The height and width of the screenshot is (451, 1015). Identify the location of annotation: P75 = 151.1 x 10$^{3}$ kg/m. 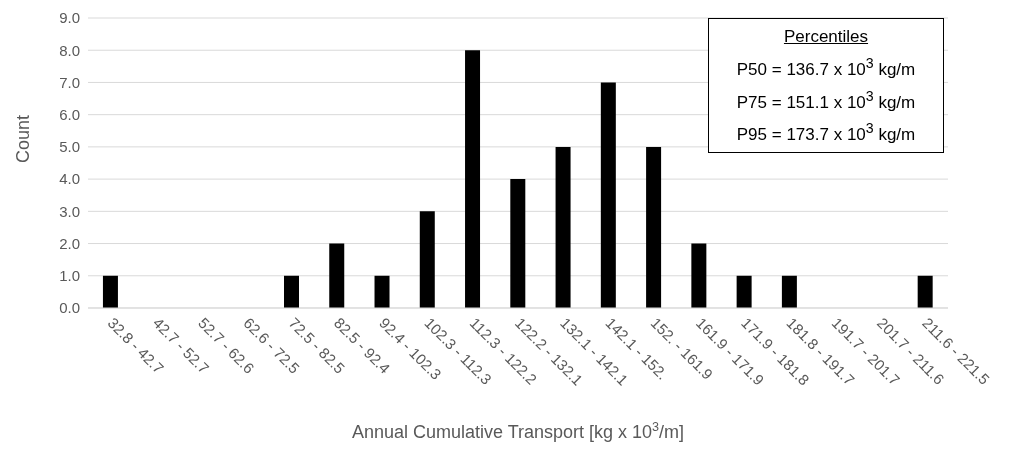
(826, 100).